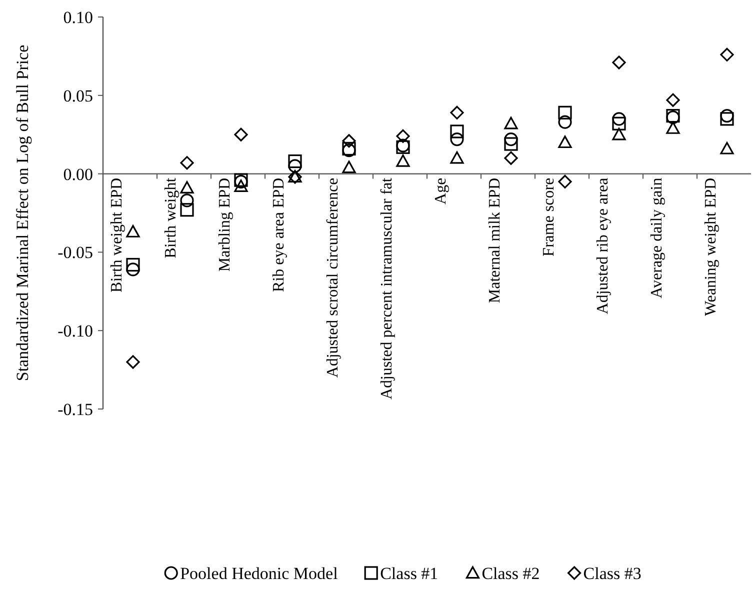 Image resolution: width=753 pixels, height=593 pixels. Describe the element at coordinates (75, 409) in the screenshot. I see `y-tick-label: -0.15` at that location.